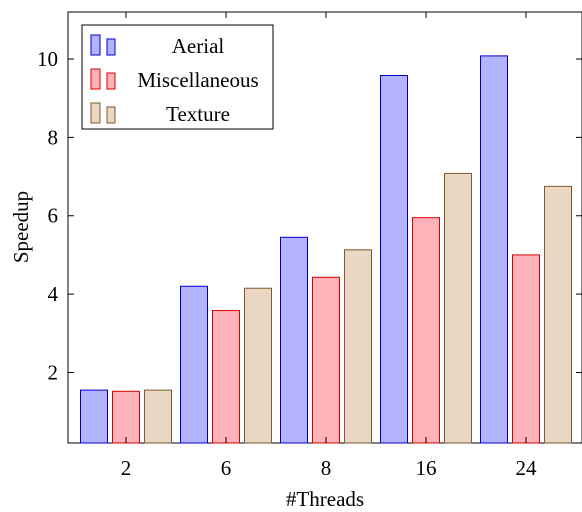 The image size is (582, 512). What do you see at coordinates (53, 137) in the screenshot?
I see `y-tick-label: 8` at bounding box center [53, 137].